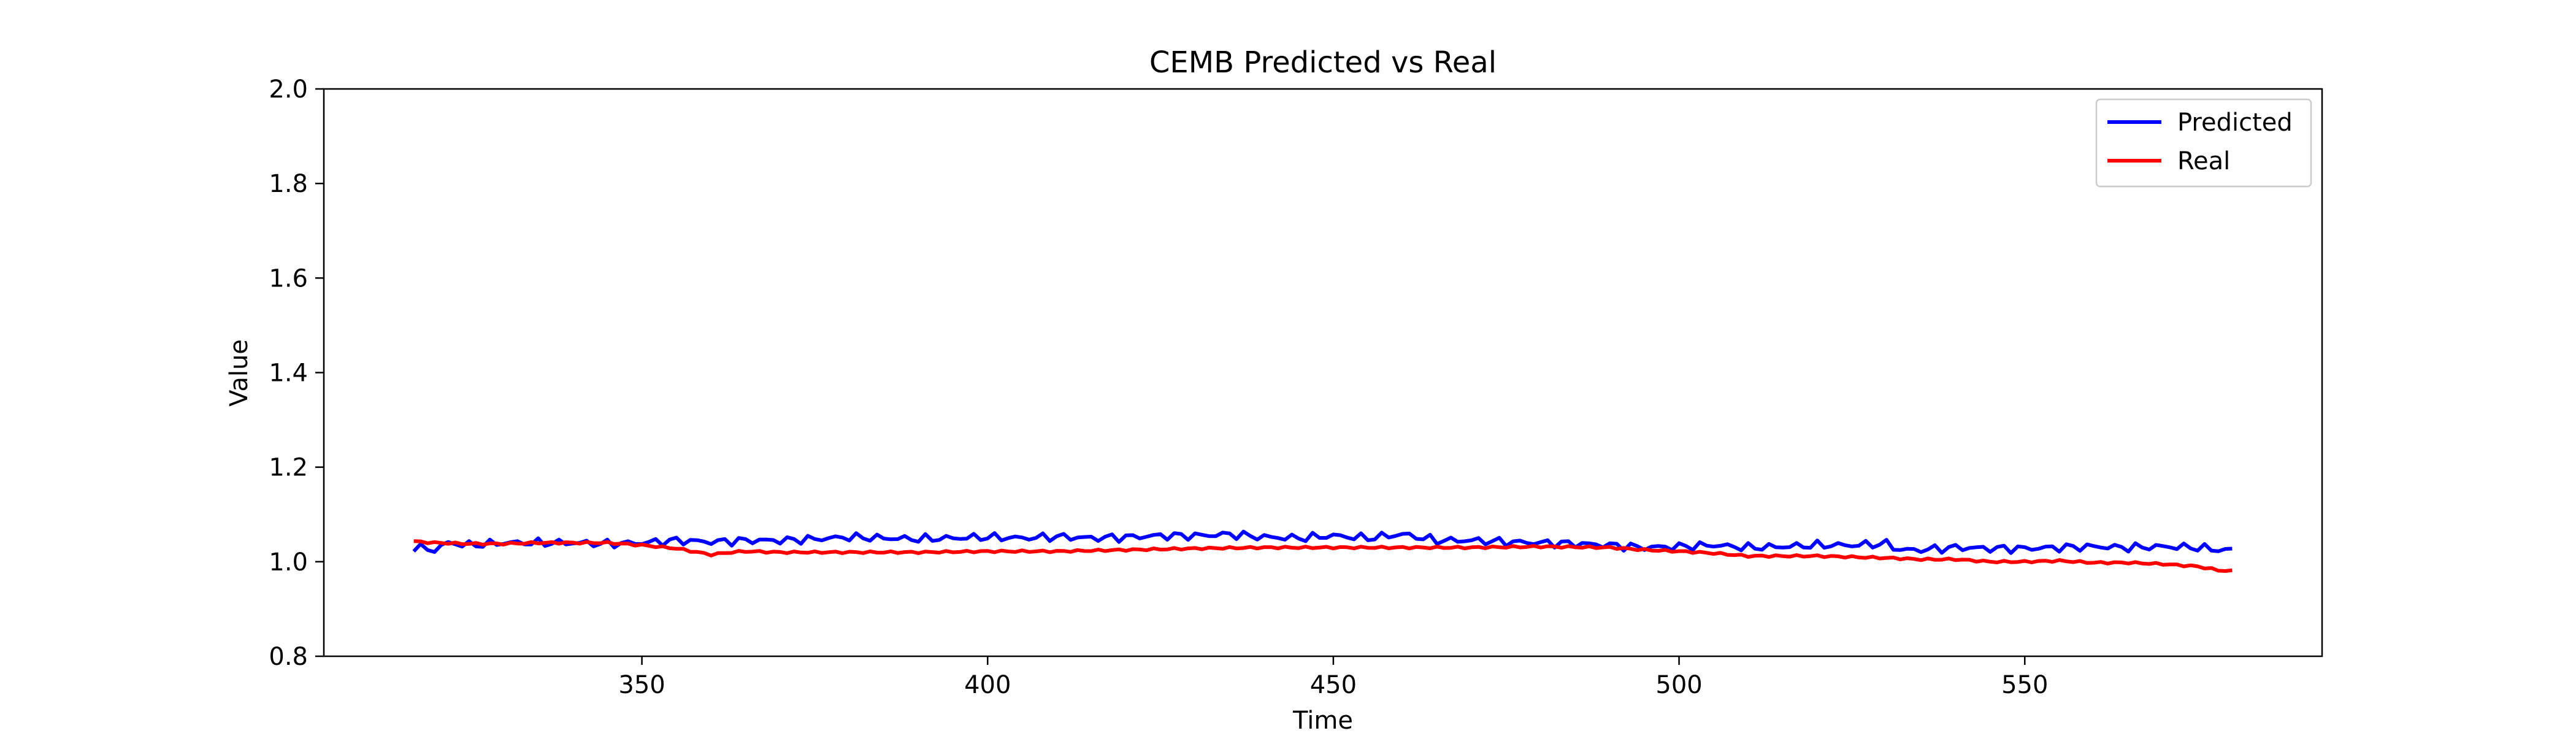 The image size is (2576, 736). I want to click on x-tick-label: 450, so click(1333, 685).